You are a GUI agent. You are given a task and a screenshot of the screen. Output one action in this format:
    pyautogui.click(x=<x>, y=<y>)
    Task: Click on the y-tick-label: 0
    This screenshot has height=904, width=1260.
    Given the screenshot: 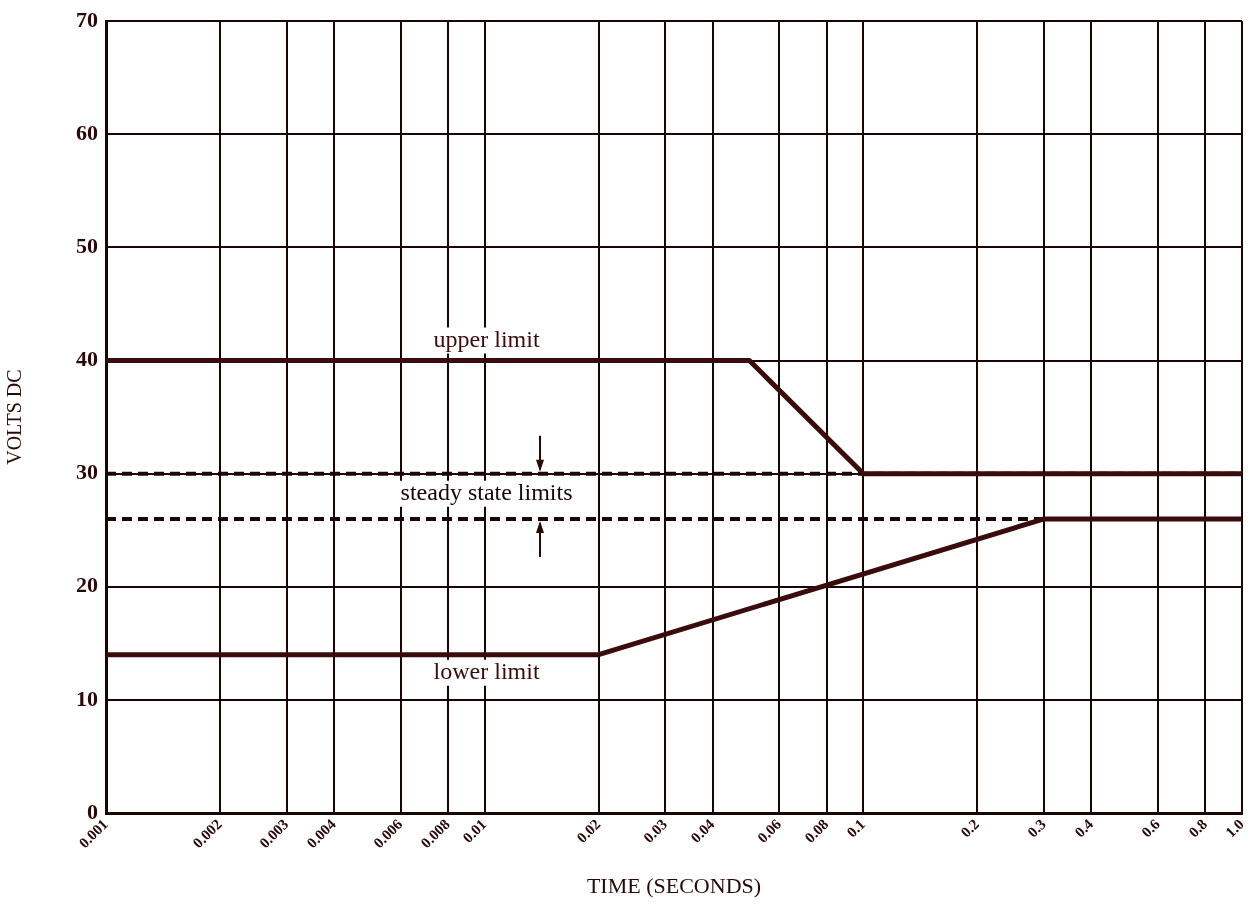 What is the action you would take?
    pyautogui.click(x=92, y=811)
    